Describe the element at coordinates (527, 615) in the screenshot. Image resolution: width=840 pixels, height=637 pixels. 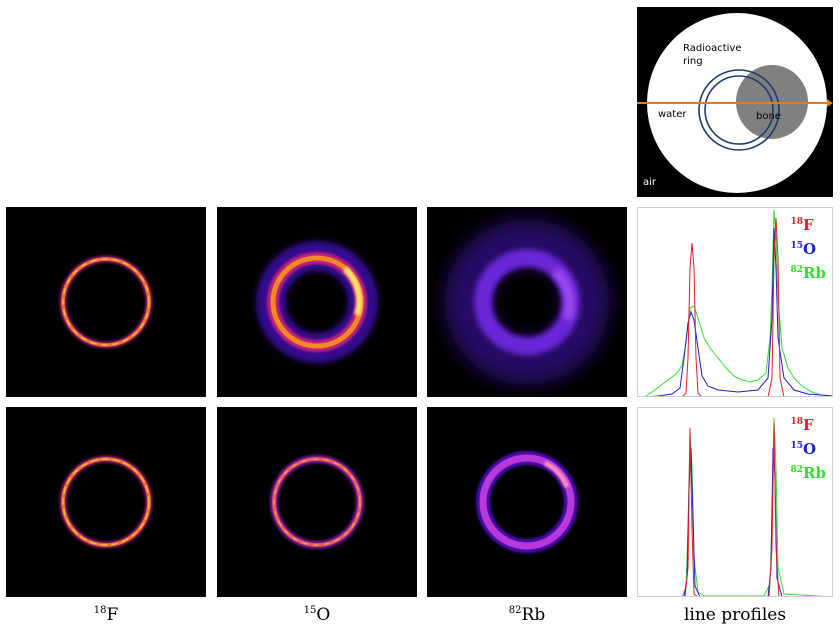
I see `caption-82rb: 82Rb` at that location.